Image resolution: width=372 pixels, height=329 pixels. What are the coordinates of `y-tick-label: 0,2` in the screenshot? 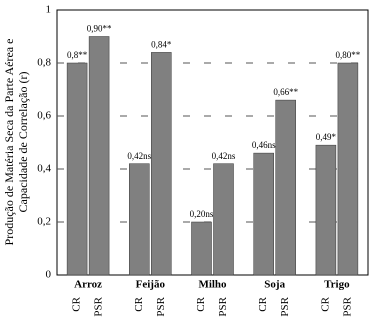 It's located at (44, 222).